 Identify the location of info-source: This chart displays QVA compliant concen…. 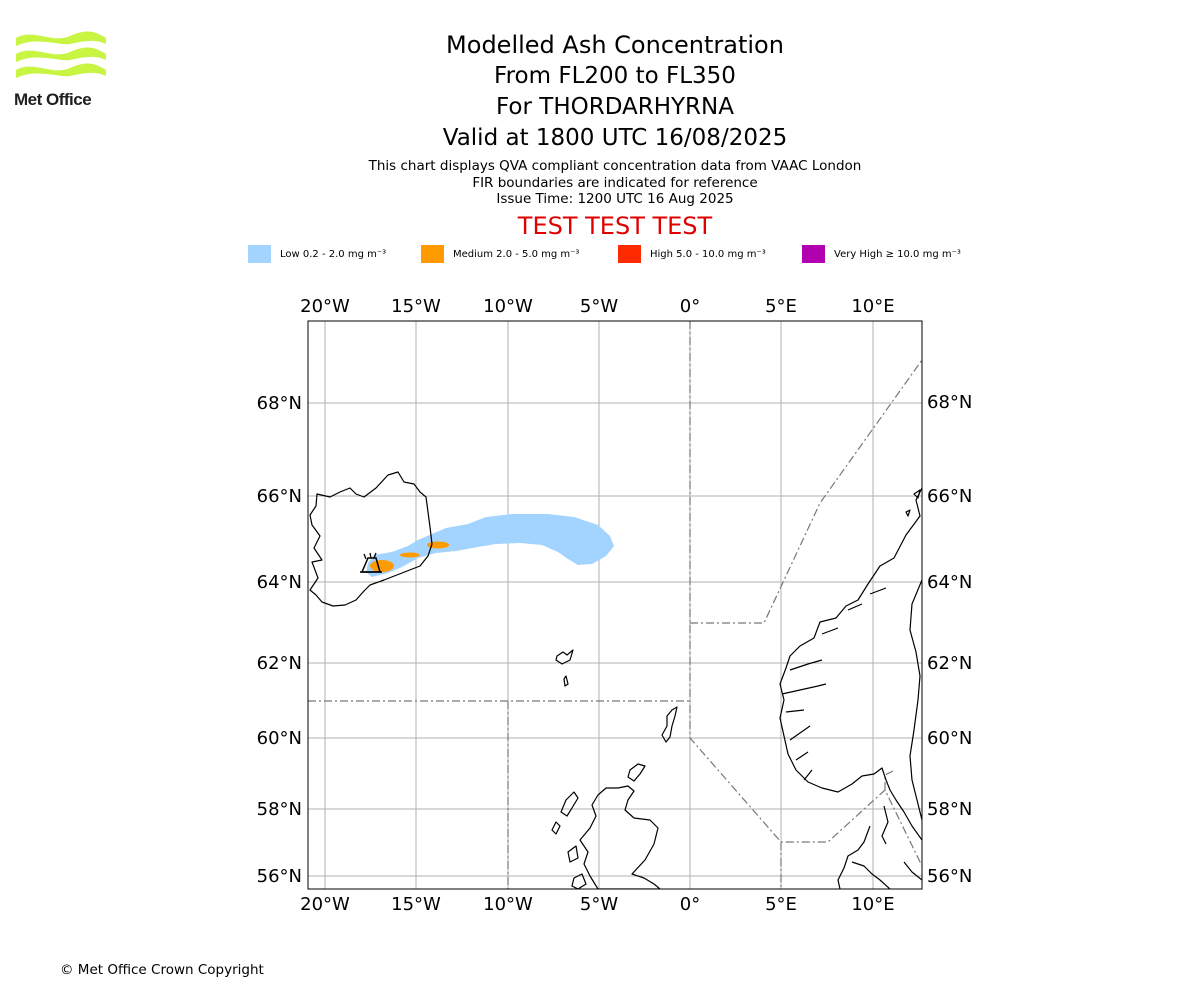
(615, 166).